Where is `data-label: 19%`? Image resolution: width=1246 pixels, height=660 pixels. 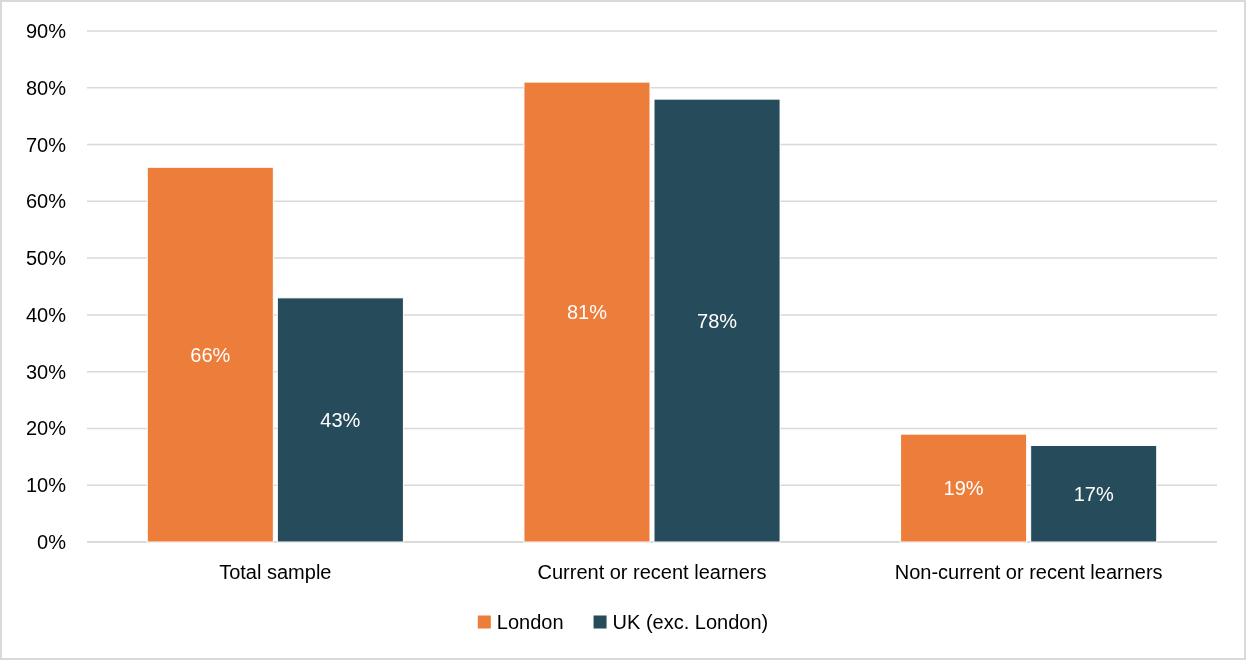
data-label: 19% is located at coordinates (963, 488).